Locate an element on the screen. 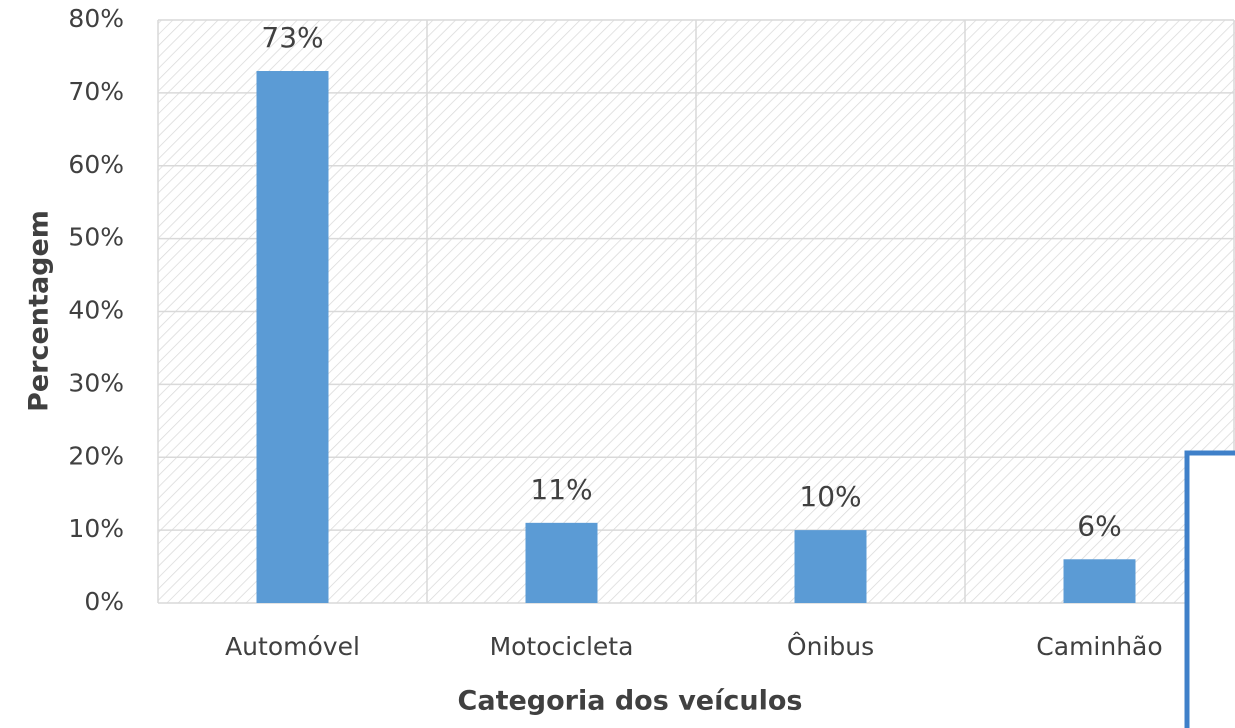  value-label: 10% is located at coordinates (830, 496).